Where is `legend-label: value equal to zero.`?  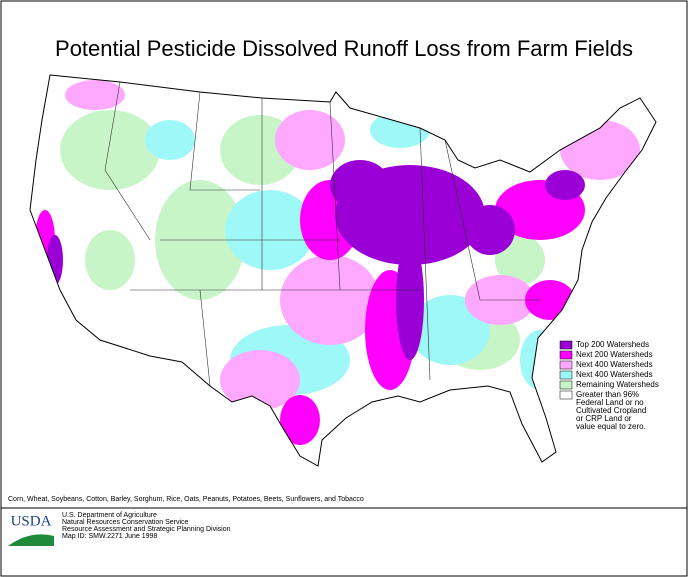 legend-label: value equal to zero. is located at coordinates (611, 426).